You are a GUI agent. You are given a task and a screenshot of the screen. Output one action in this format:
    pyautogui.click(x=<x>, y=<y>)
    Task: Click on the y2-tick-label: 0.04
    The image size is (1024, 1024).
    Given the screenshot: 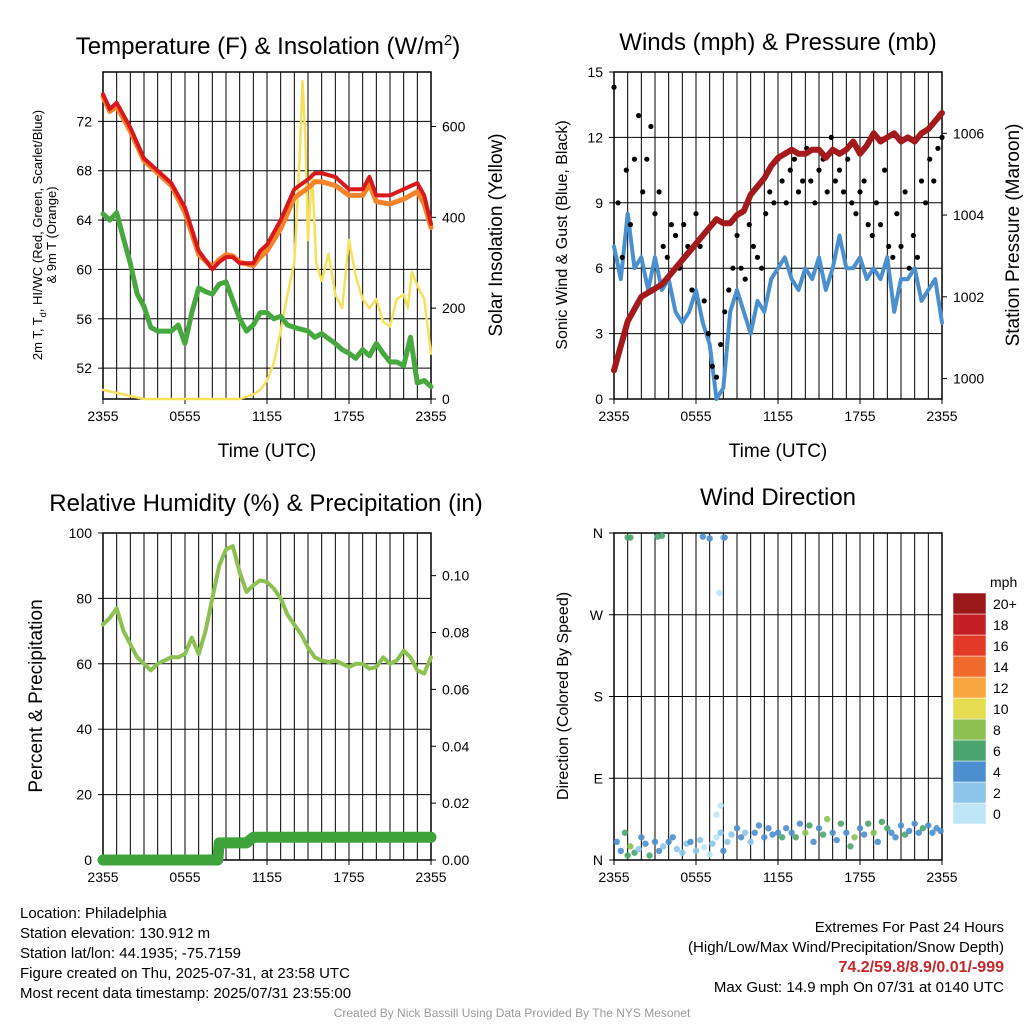 What is the action you would take?
    pyautogui.click(x=455, y=746)
    